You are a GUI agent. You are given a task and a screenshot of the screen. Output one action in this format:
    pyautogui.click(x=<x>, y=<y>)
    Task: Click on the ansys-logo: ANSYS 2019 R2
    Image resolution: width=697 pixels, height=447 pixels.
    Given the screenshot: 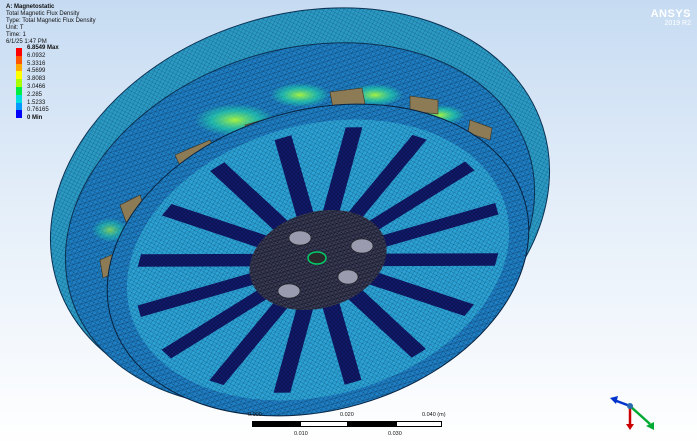 What is the action you would take?
    pyautogui.click(x=671, y=17)
    